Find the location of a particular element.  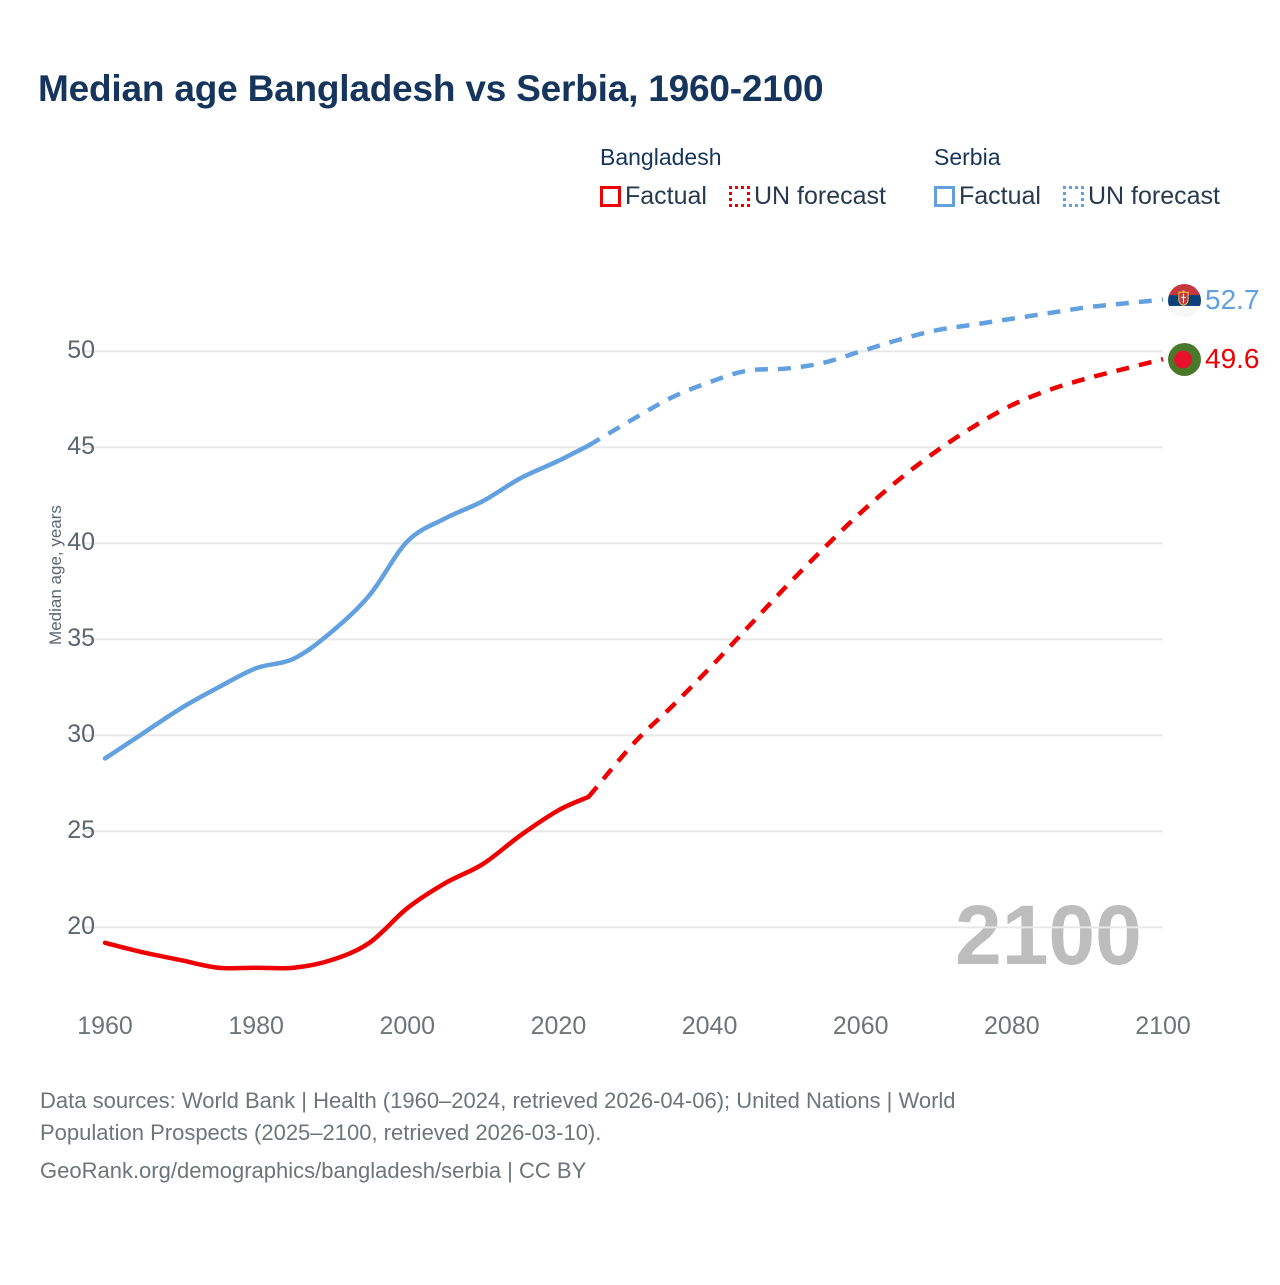

legend-item-serbia-forecast: UN forecast is located at coordinates (1141, 196).